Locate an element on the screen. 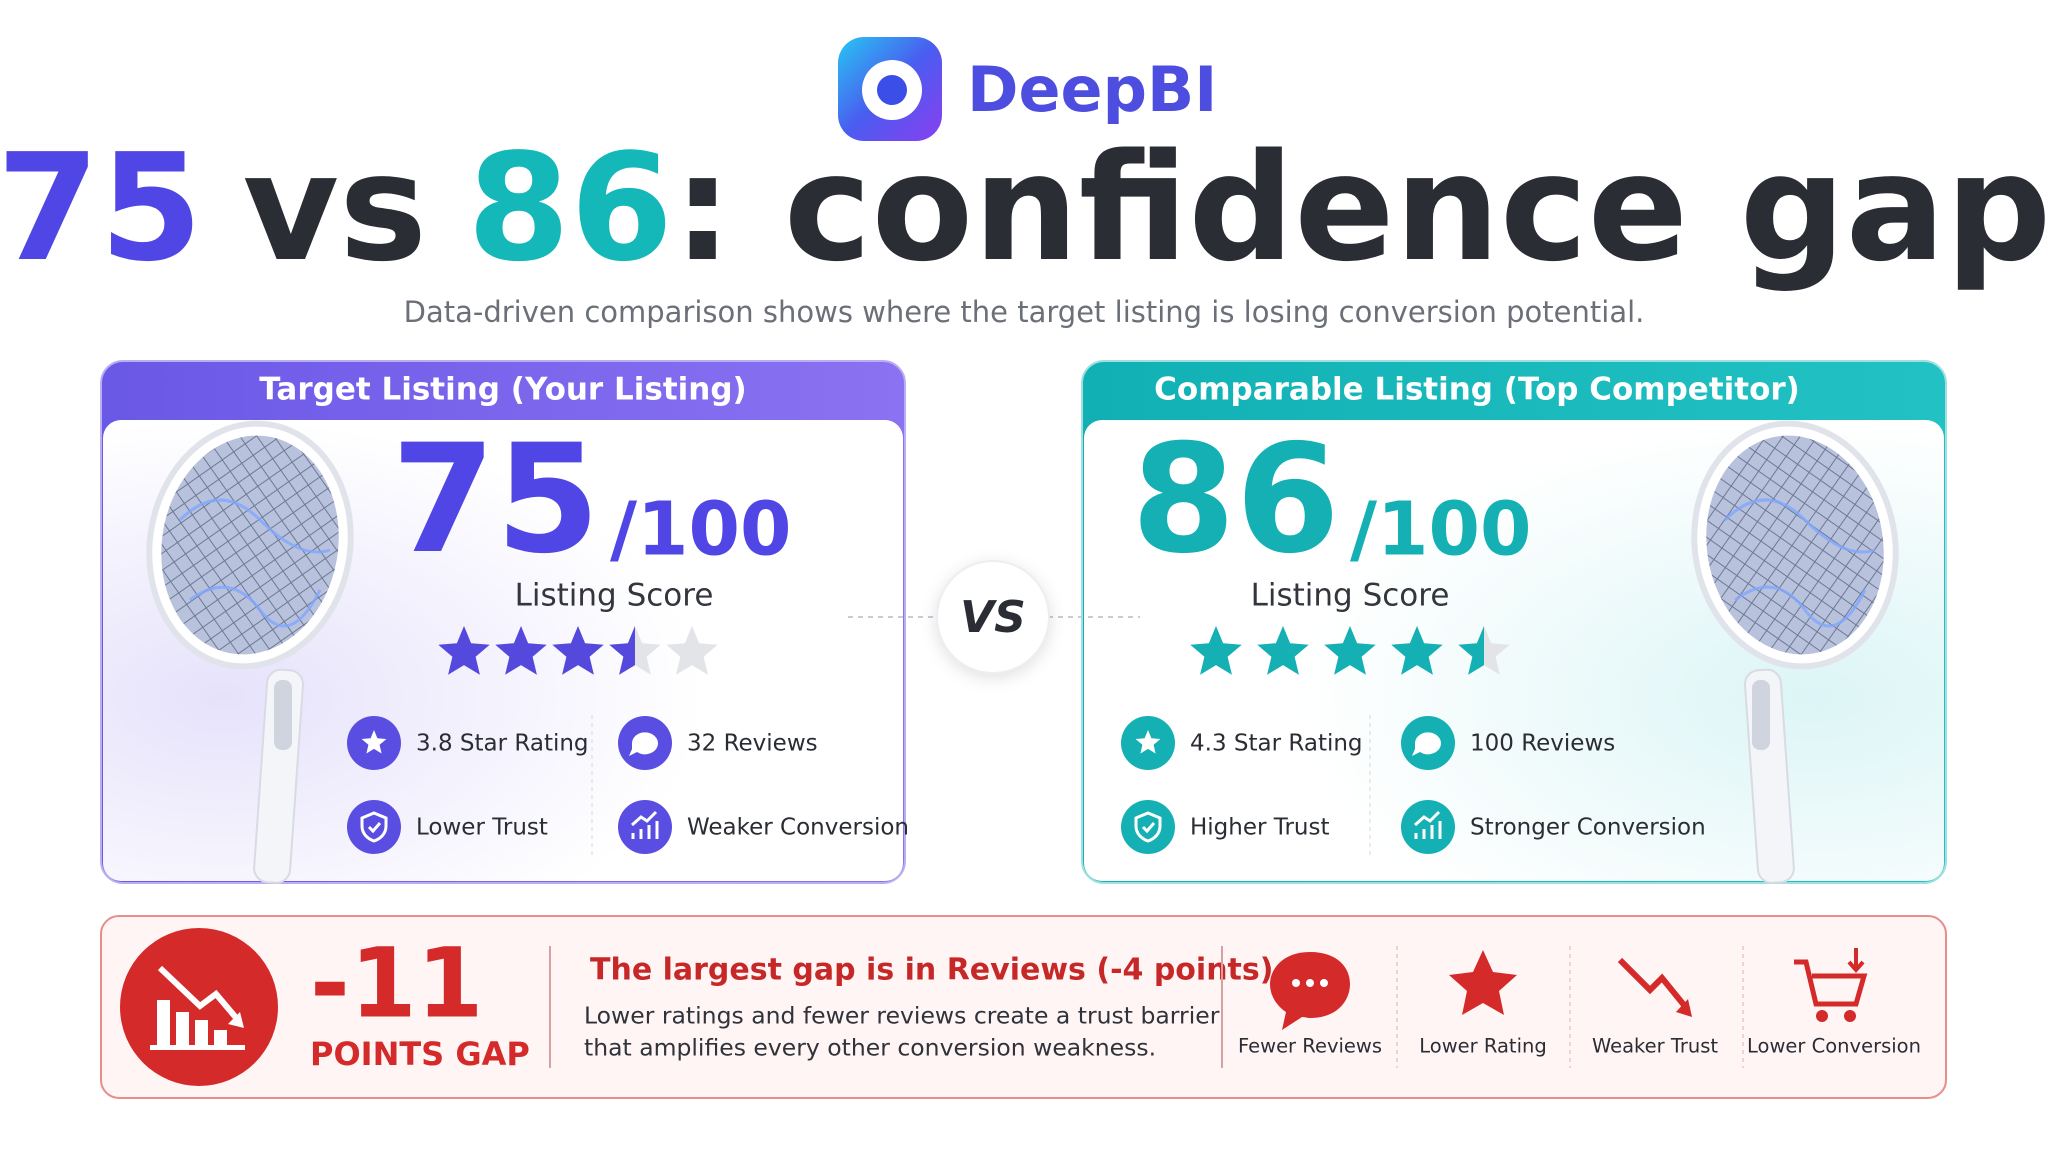  competitor-out-of: /100 is located at coordinates (1441, 530).